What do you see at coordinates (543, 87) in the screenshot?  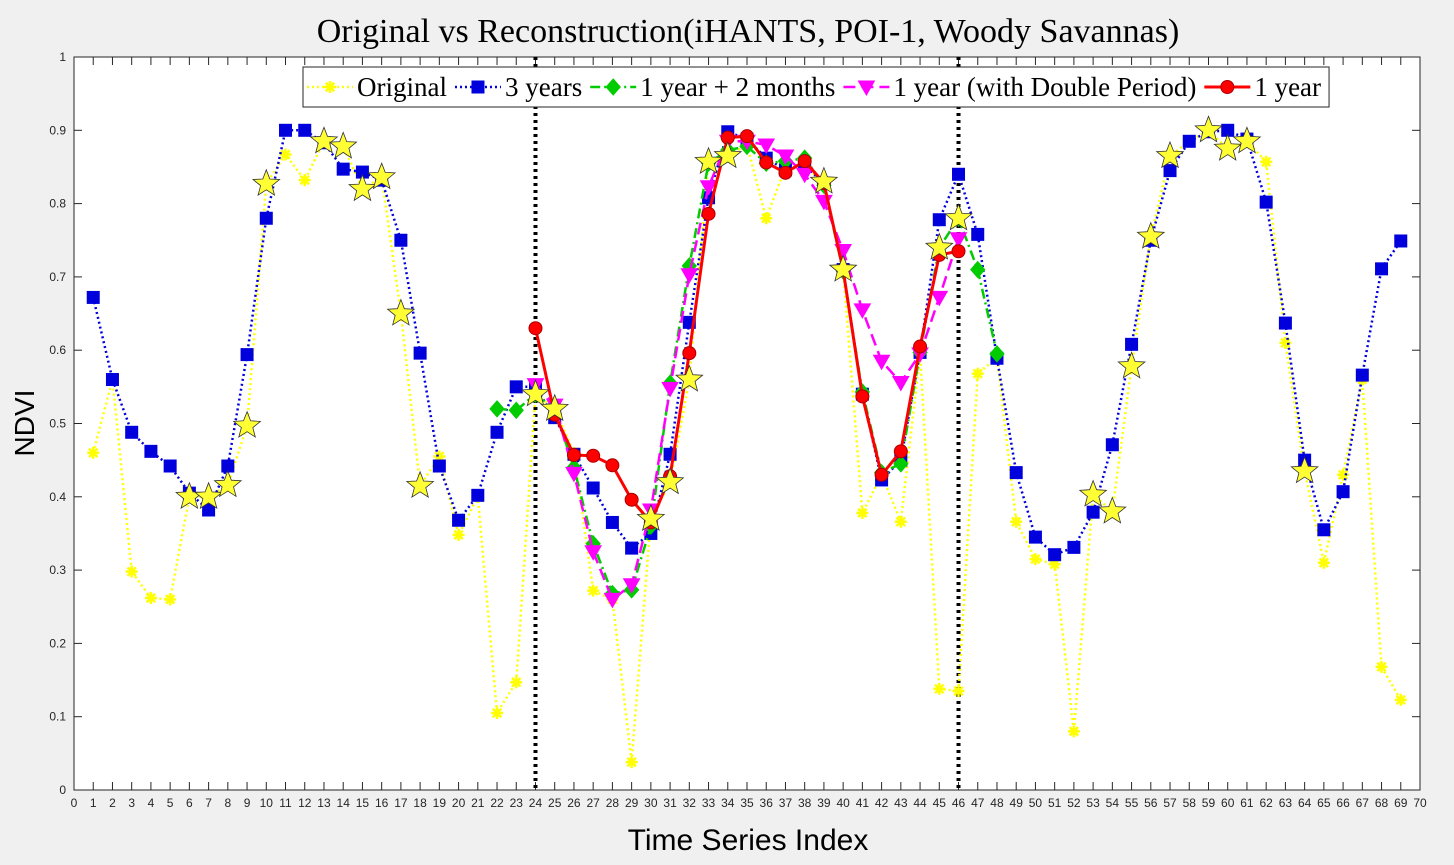 I see `legend-label: 3 years` at bounding box center [543, 87].